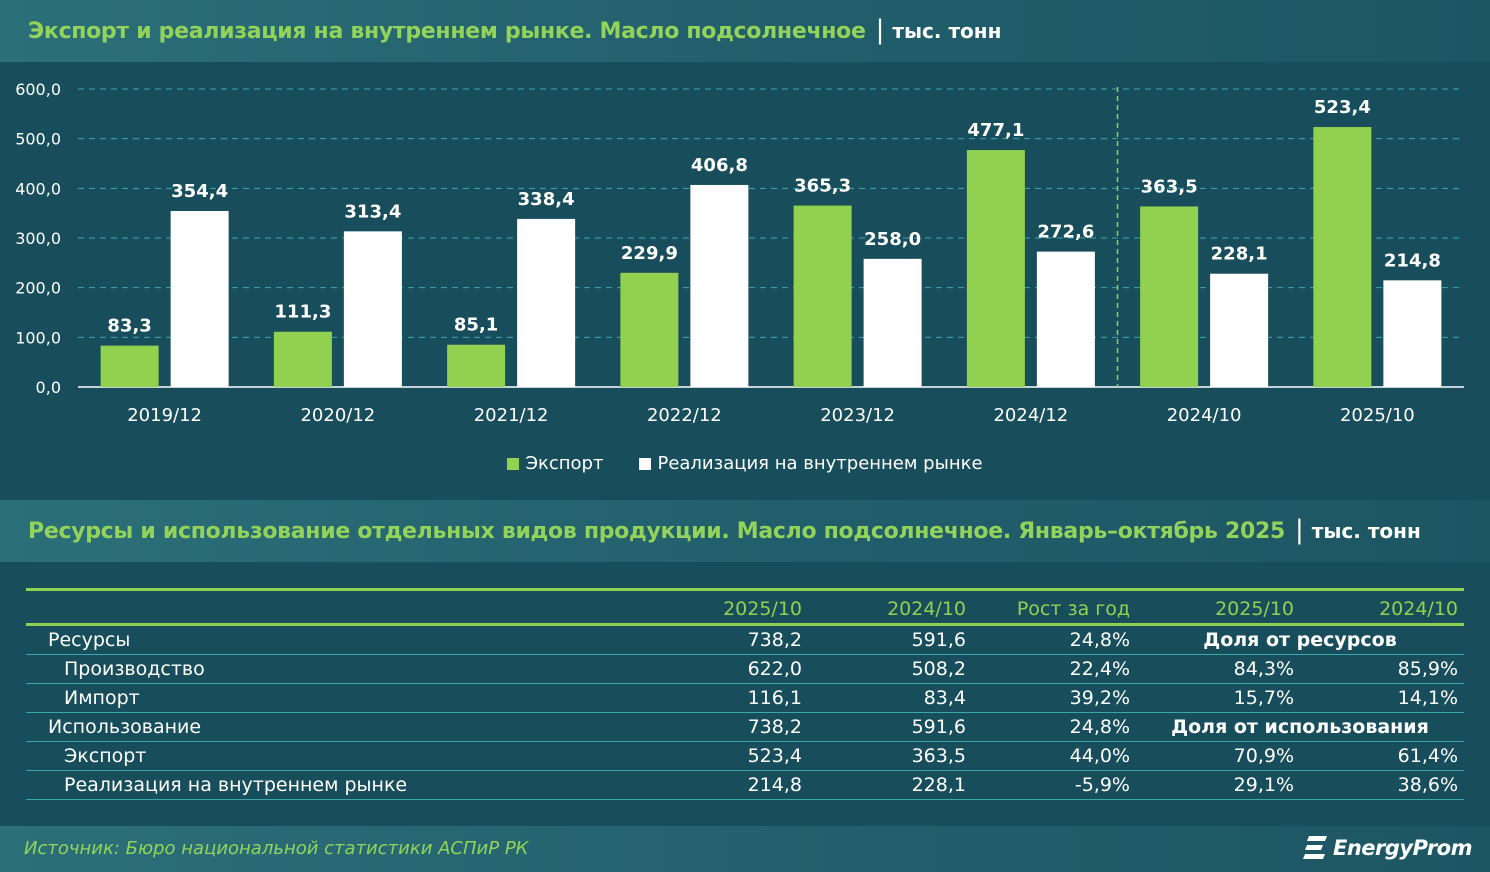  Describe the element at coordinates (1300, 639) in the screenshot. I see `share-header: Доля от ресурсов` at that location.